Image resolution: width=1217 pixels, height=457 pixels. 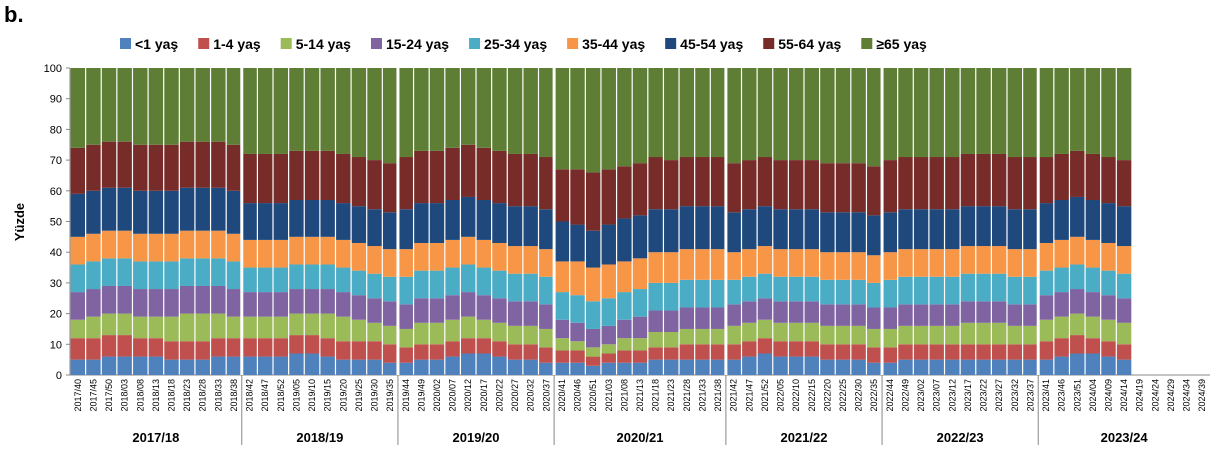 What do you see at coordinates (901, 44) in the screenshot?
I see `legend-label: ≥65 yaş` at bounding box center [901, 44].